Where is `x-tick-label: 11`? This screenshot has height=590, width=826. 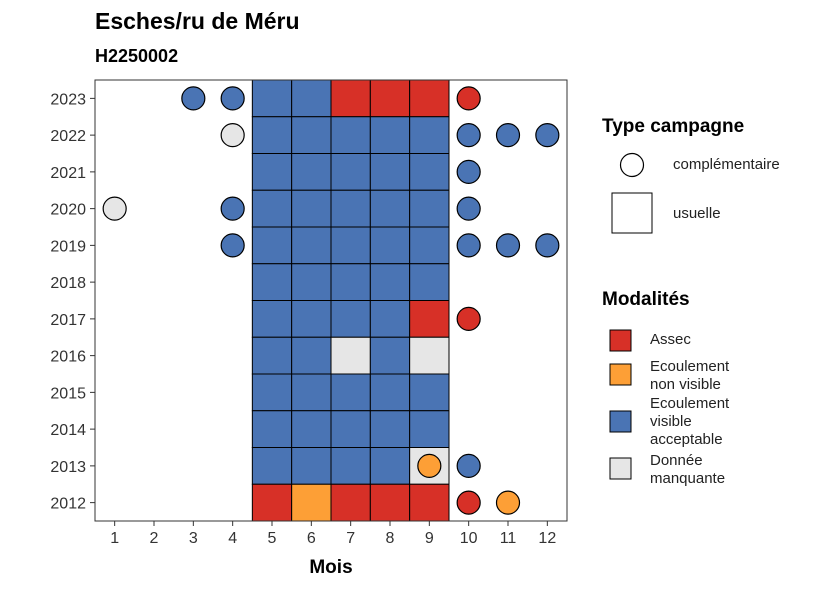 x-tick-label: 11 is located at coordinates (508, 538).